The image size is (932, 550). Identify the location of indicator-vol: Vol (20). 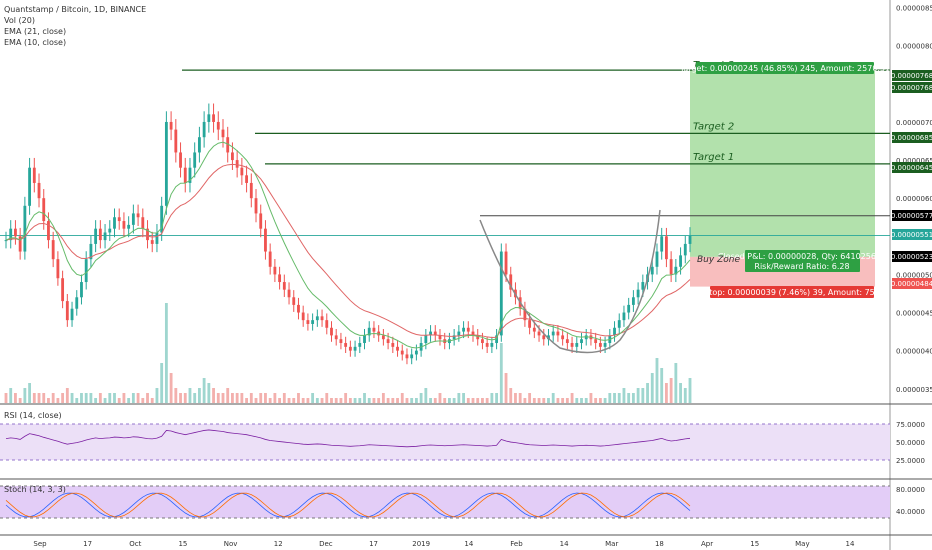
(19, 20).